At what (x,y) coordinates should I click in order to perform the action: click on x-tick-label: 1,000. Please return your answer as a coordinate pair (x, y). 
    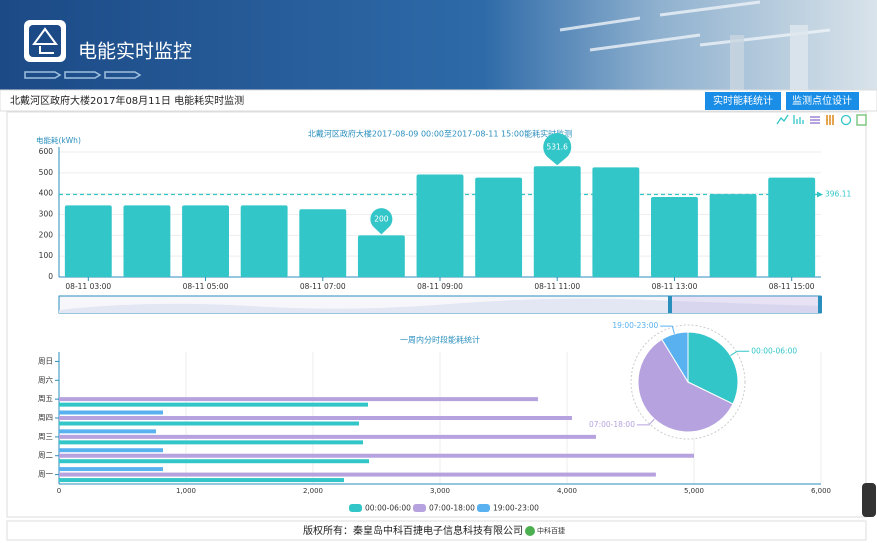
    Looking at the image, I should click on (186, 491).